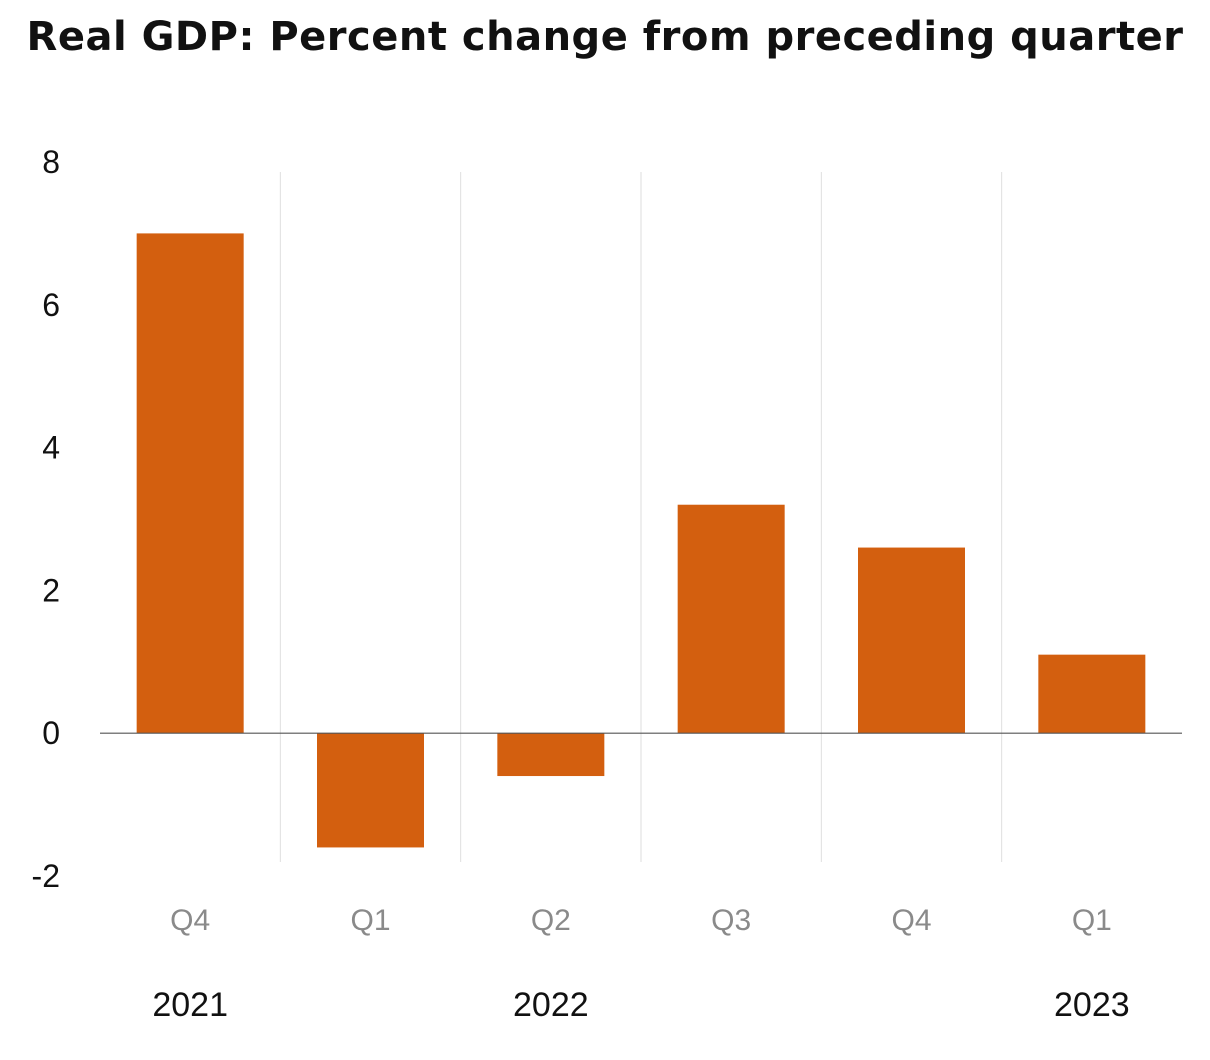  Describe the element at coordinates (551, 920) in the screenshot. I see `x-category-label: Q2` at that location.